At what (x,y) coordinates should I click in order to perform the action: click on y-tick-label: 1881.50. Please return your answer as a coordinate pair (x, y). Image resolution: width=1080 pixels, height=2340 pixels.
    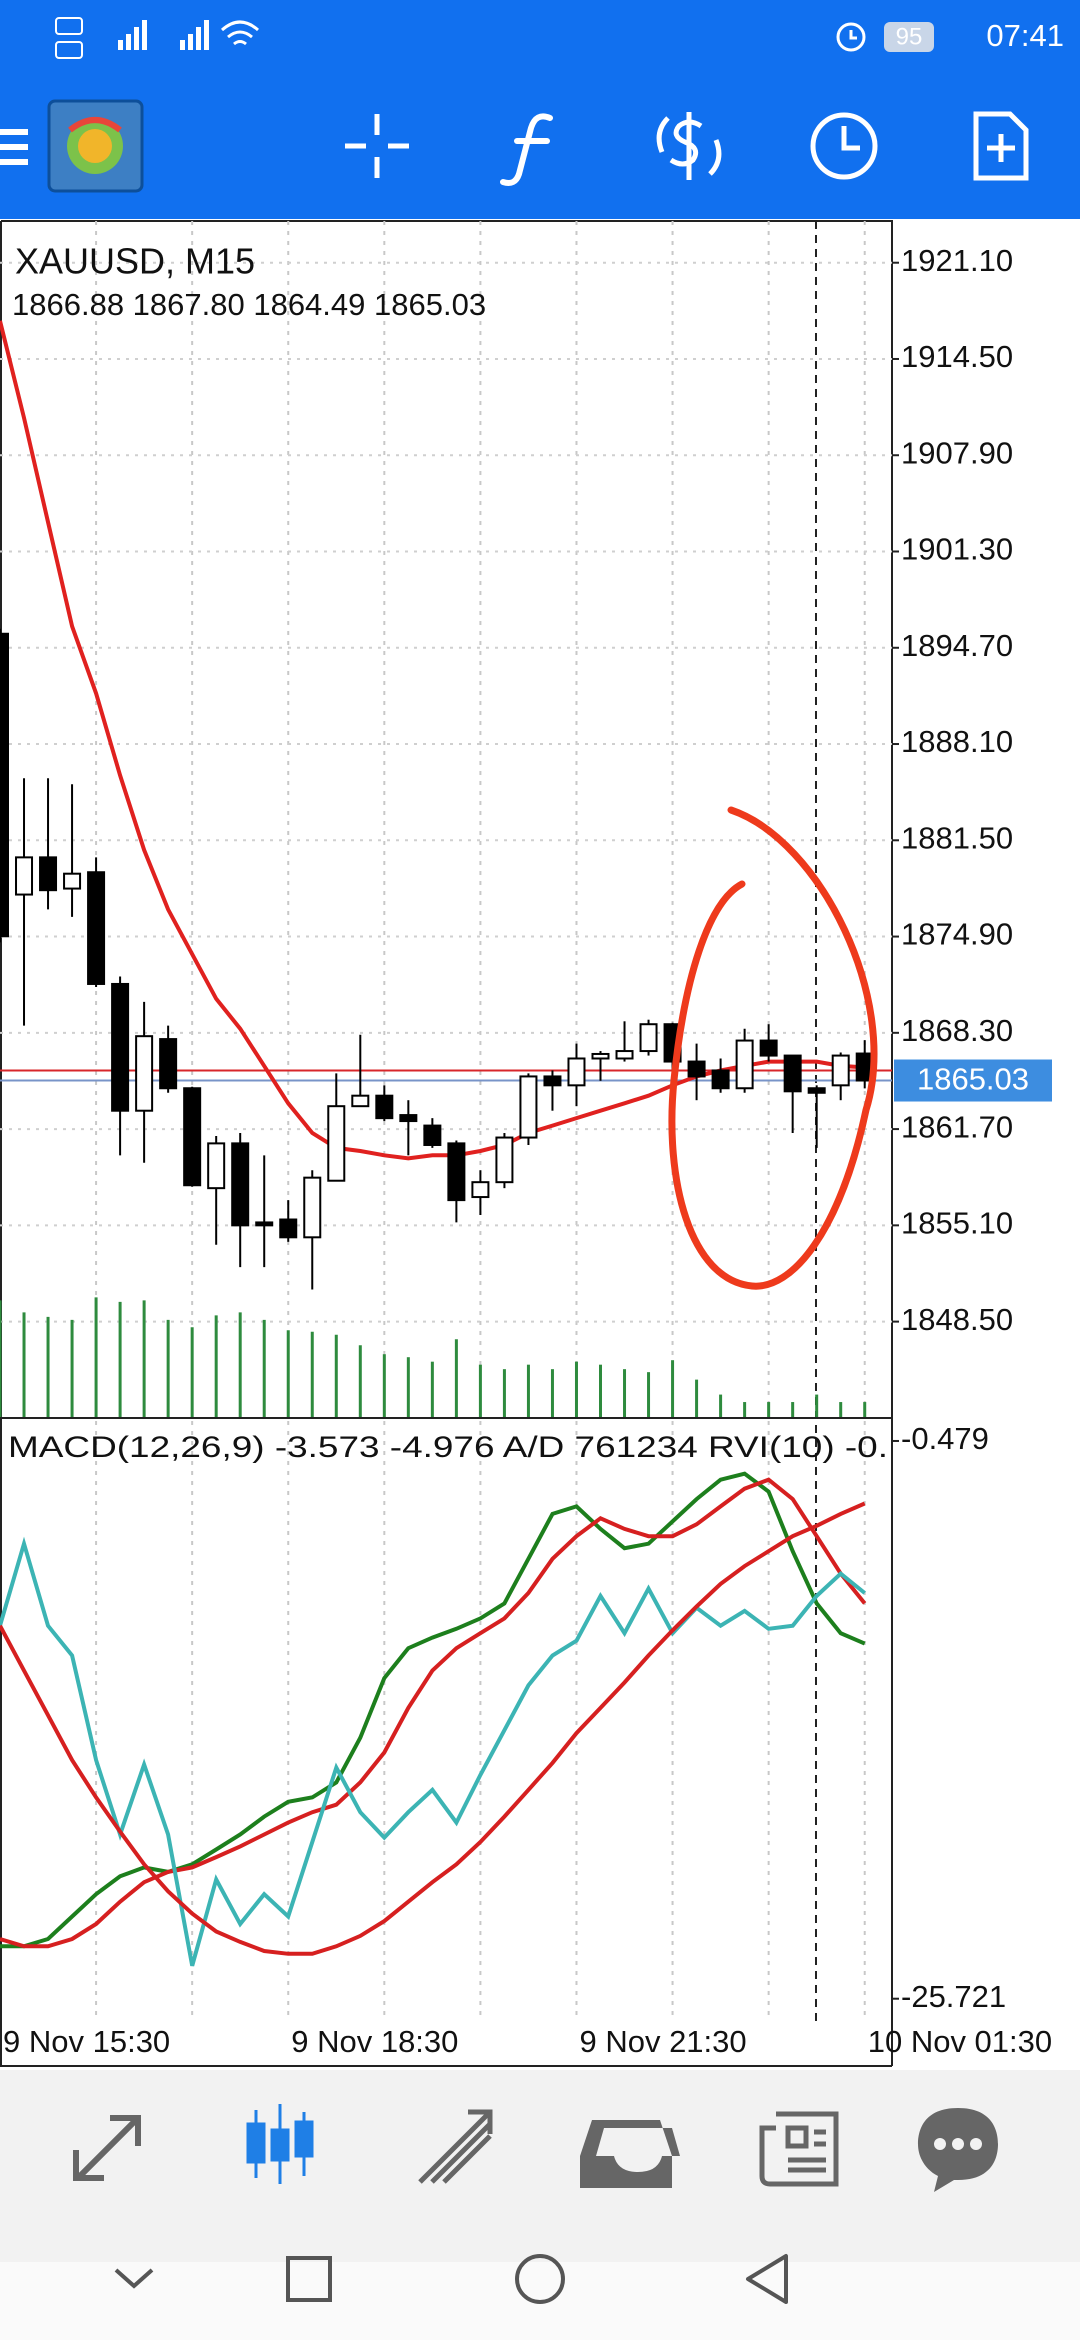
    Looking at the image, I should click on (957, 837).